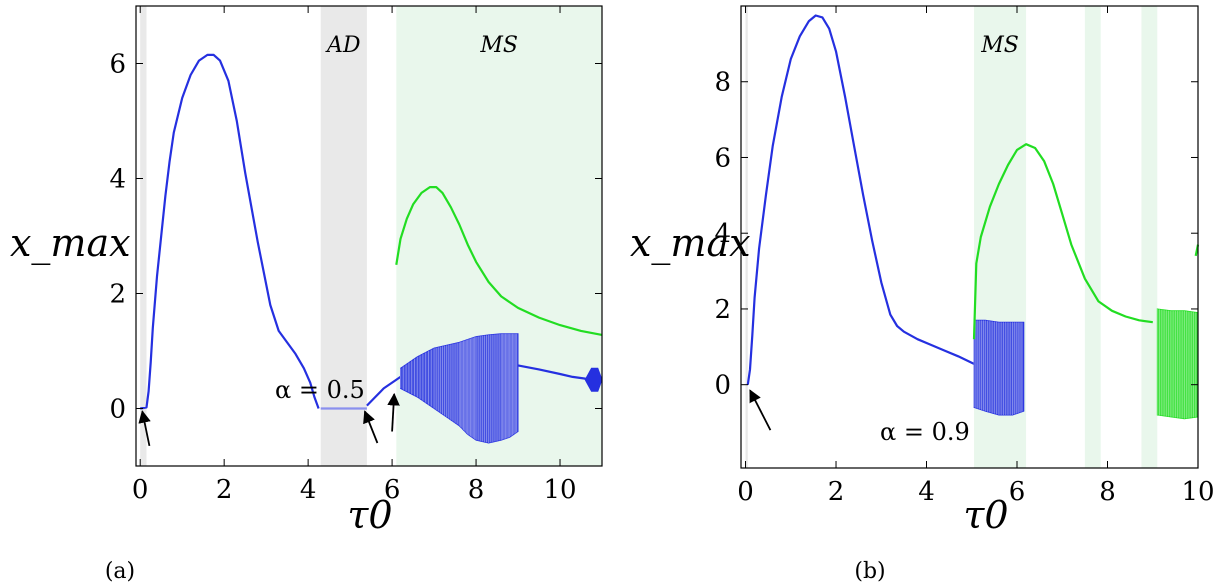 Image resolution: width=1218 pixels, height=588 pixels. What do you see at coordinates (120, 571) in the screenshot?
I see `panel-label: (a)` at bounding box center [120, 571].